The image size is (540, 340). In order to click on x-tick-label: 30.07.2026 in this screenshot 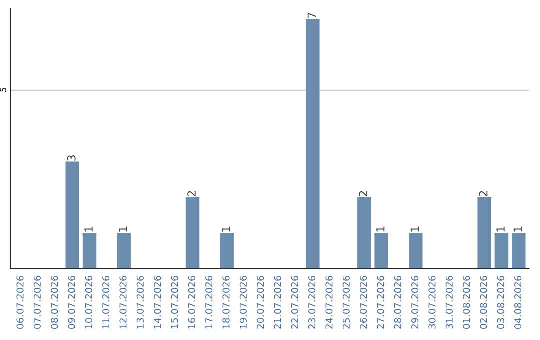, I will do `click(432, 302)`.